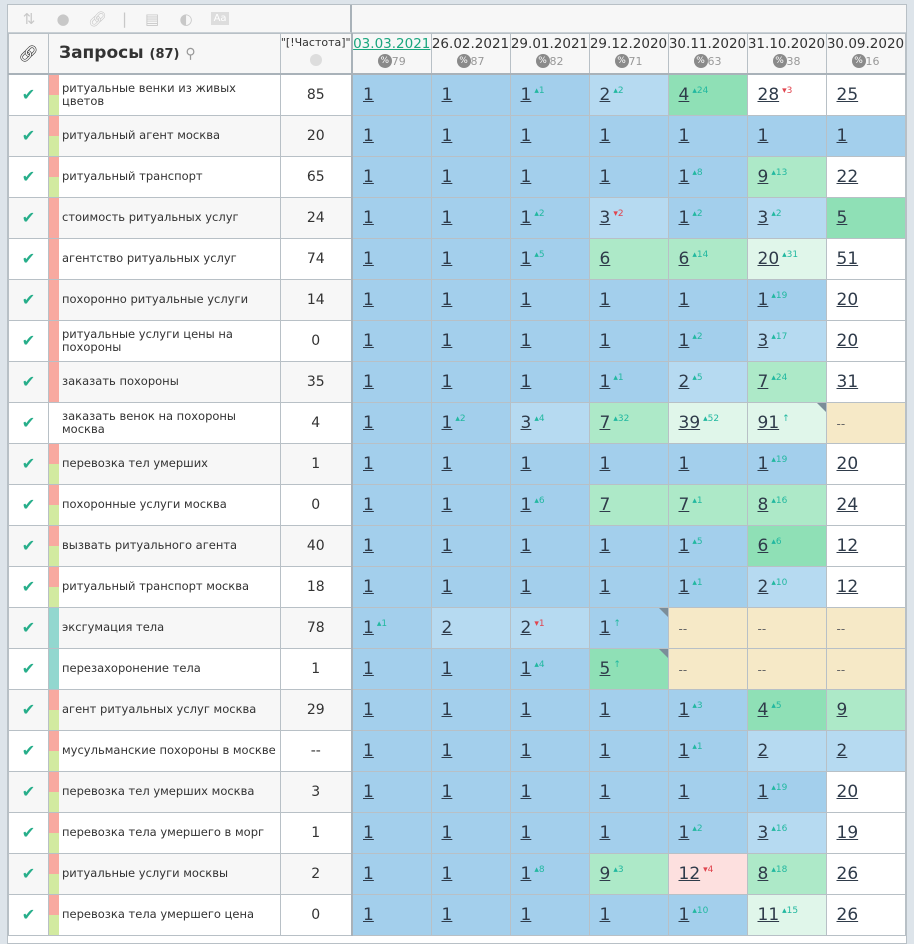 The height and width of the screenshot is (944, 914). I want to click on position-cell: 1 ▴3, so click(707, 709).